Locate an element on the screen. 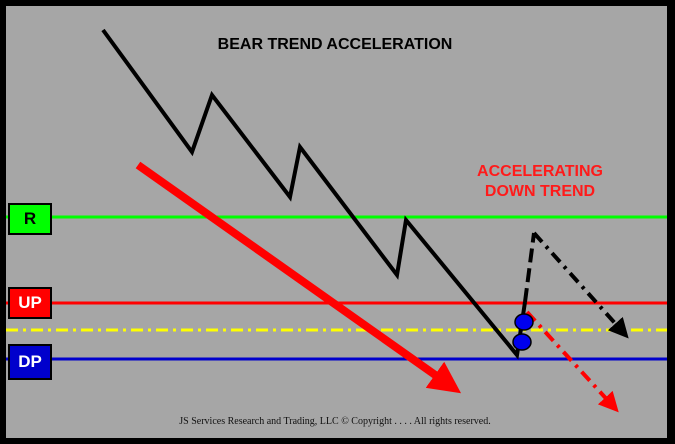 This screenshot has height=444, width=675. dp-level-label: DP is located at coordinates (30, 362).